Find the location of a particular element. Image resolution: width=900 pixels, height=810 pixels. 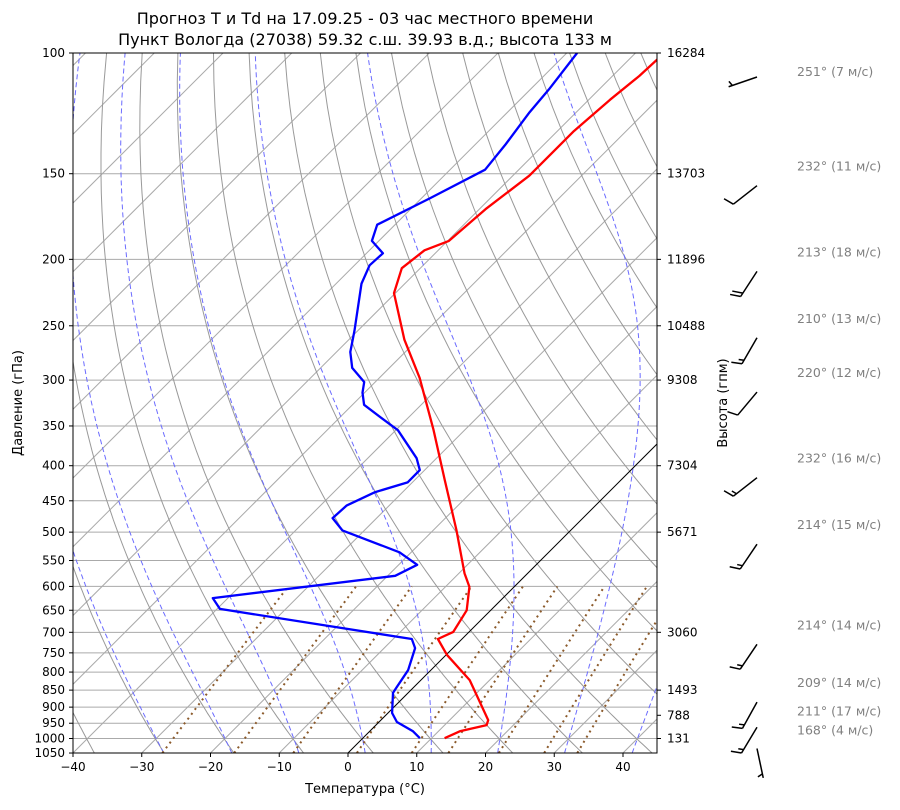

y-tick-label: 650 is located at coordinates (53, 610).